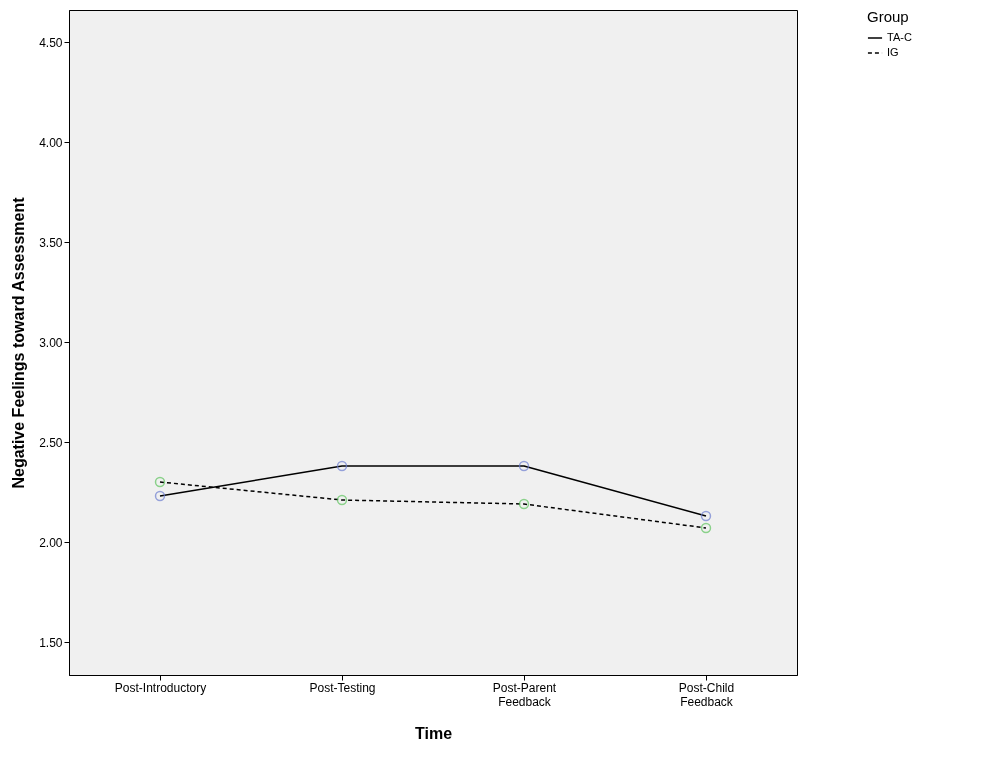  I want to click on x-tick-label: Post-Introductory, so click(160, 687).